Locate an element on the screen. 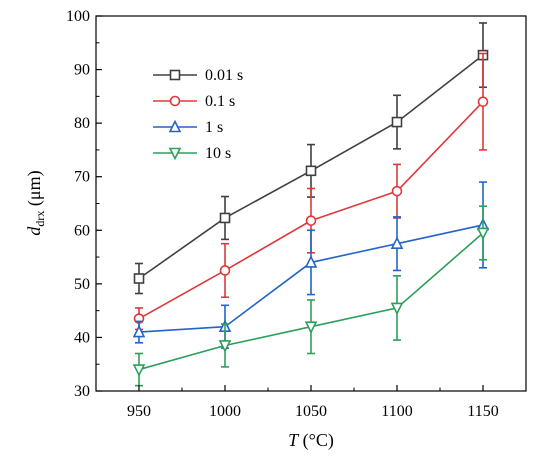  x-tick-label-1050: 1050 is located at coordinates (311, 411).